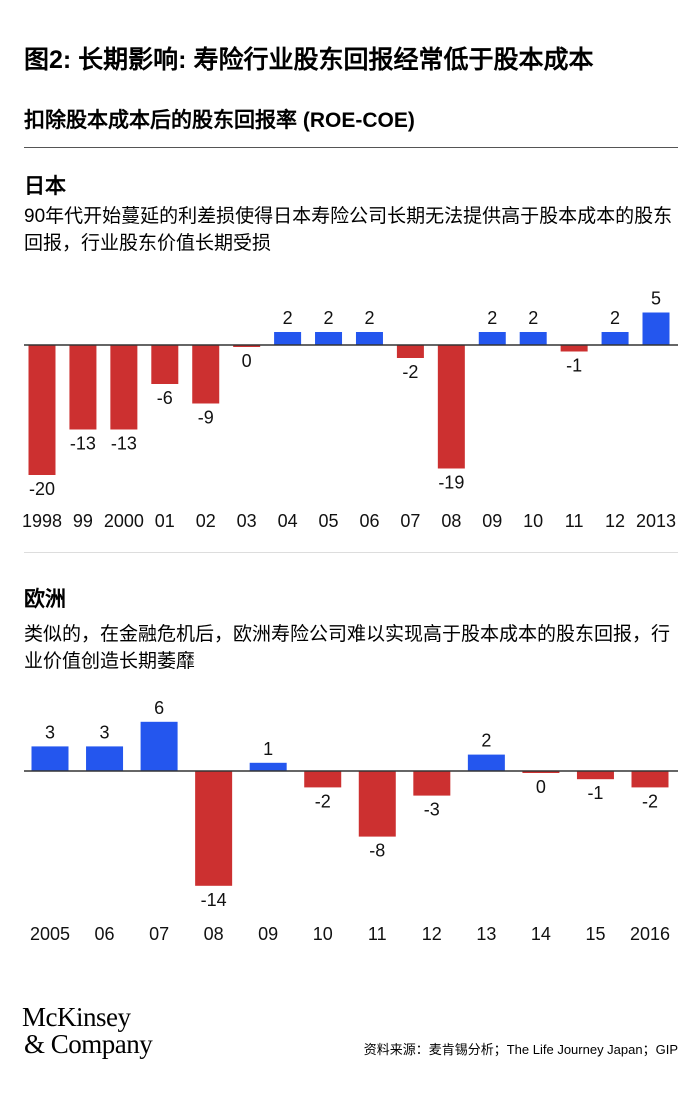 The height and width of the screenshot is (1108, 700). What do you see at coordinates (656, 299) in the screenshot?
I see `data-label: 5` at bounding box center [656, 299].